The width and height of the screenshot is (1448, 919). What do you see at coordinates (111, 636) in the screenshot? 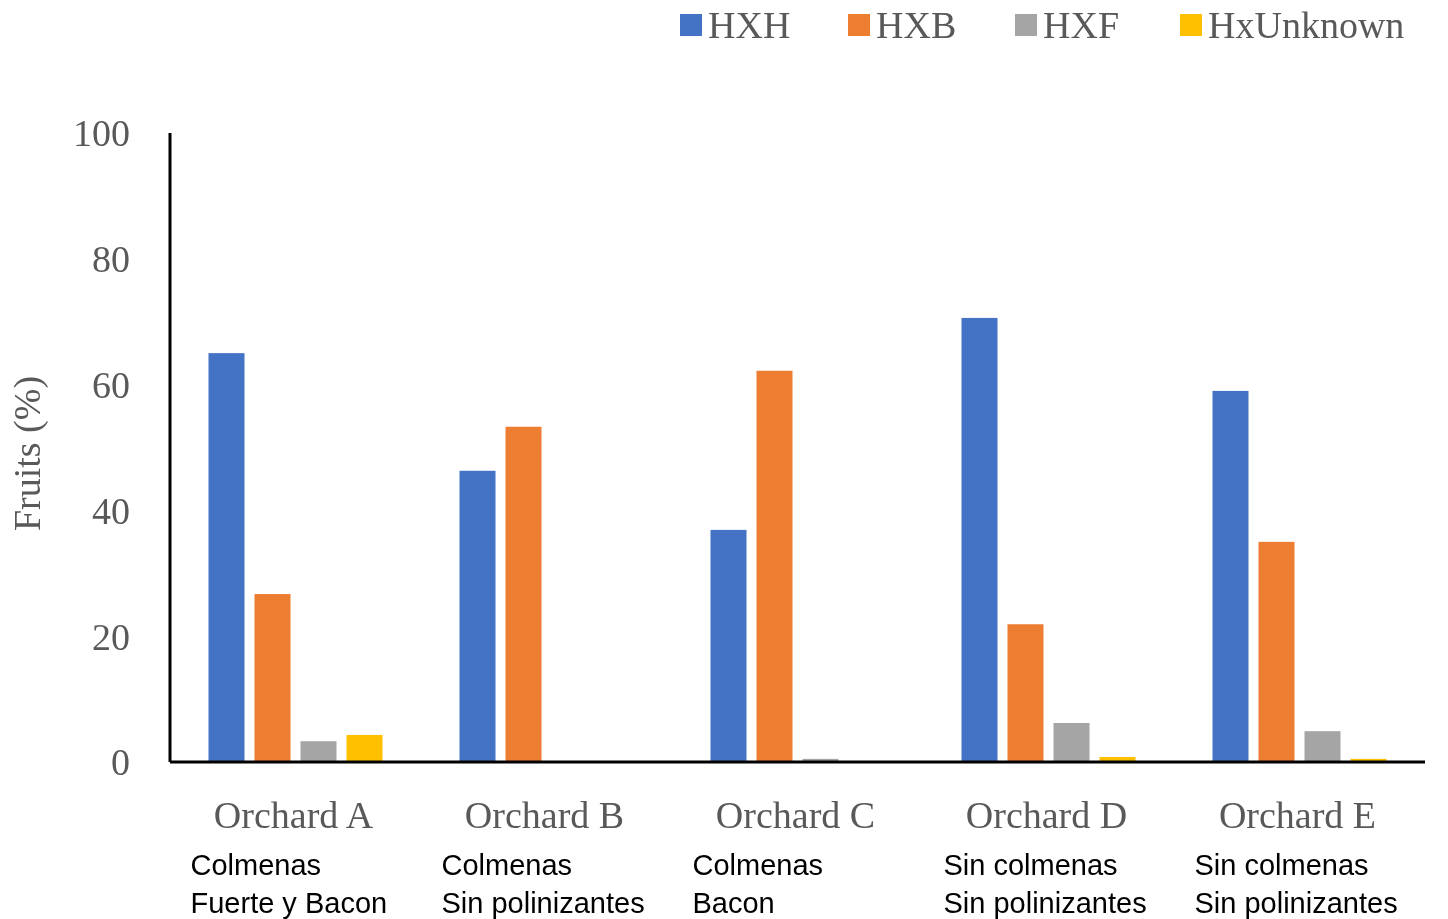
I see `y-tick-label: 20` at bounding box center [111, 636].